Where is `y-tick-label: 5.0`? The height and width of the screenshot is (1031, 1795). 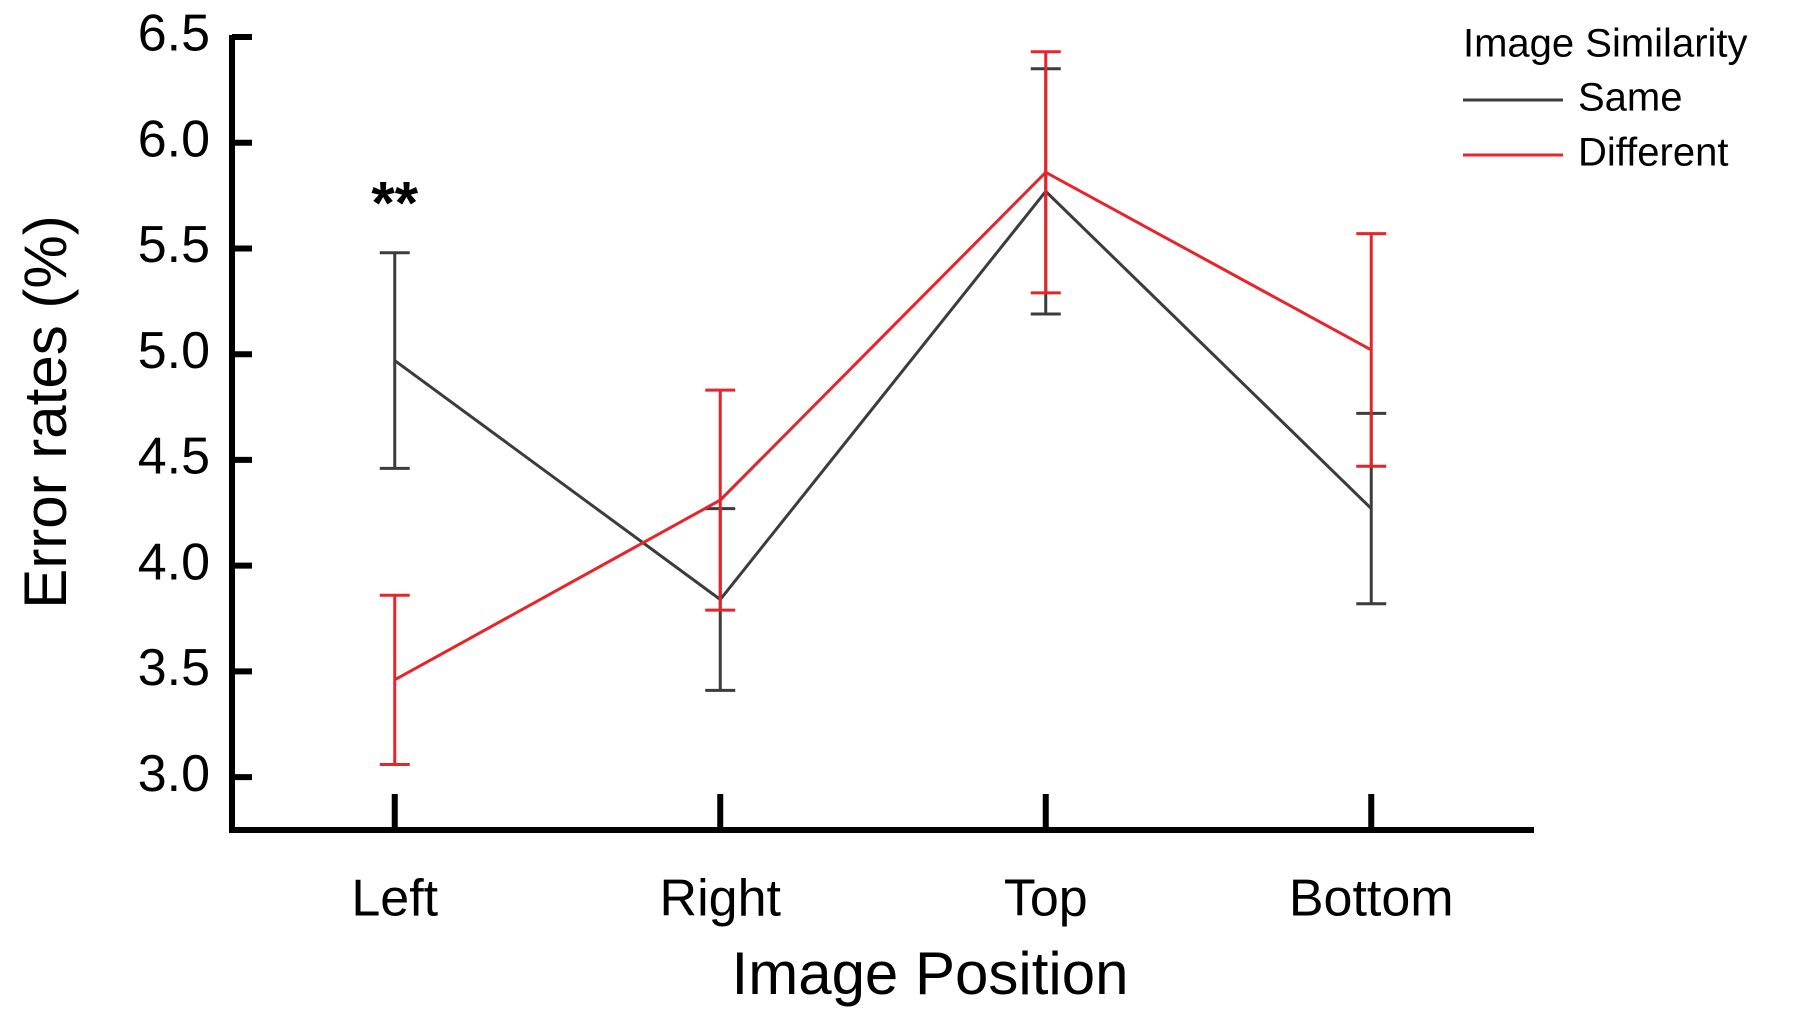 y-tick-label: 5.0 is located at coordinates (174, 351).